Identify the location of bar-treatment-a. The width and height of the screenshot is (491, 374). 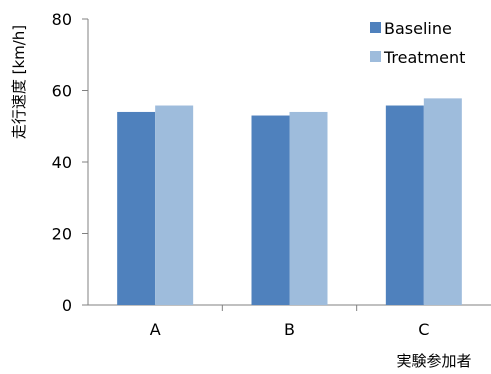
(174, 205).